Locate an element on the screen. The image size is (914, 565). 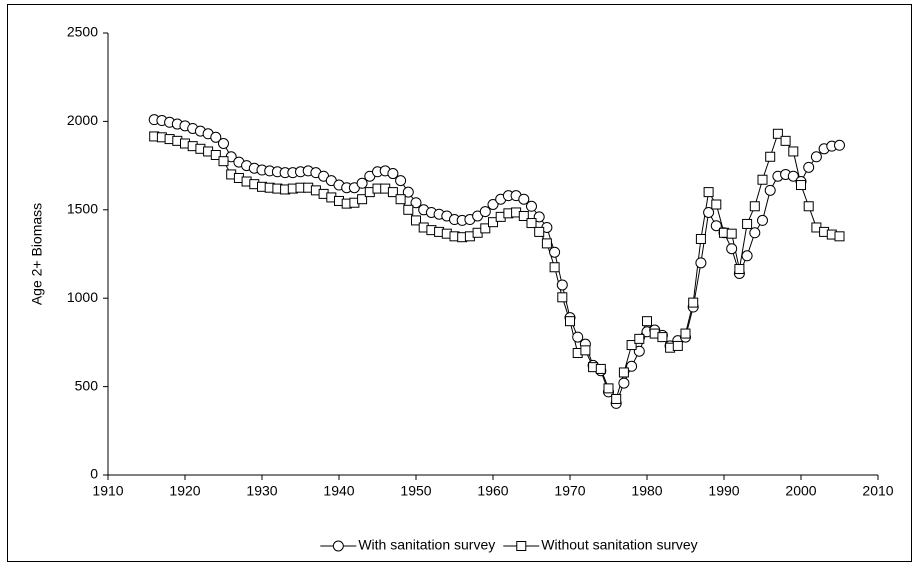
y-tick-label: 1000 is located at coordinates (82, 297).